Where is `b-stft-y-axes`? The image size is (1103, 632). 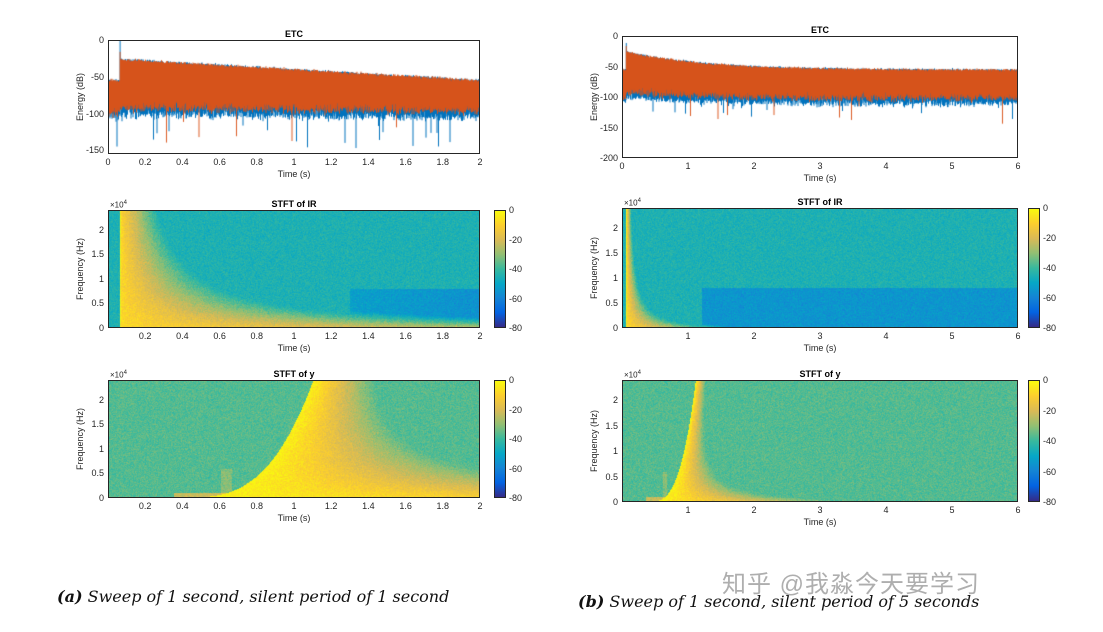
b-stft-y-axes is located at coordinates (820, 441).